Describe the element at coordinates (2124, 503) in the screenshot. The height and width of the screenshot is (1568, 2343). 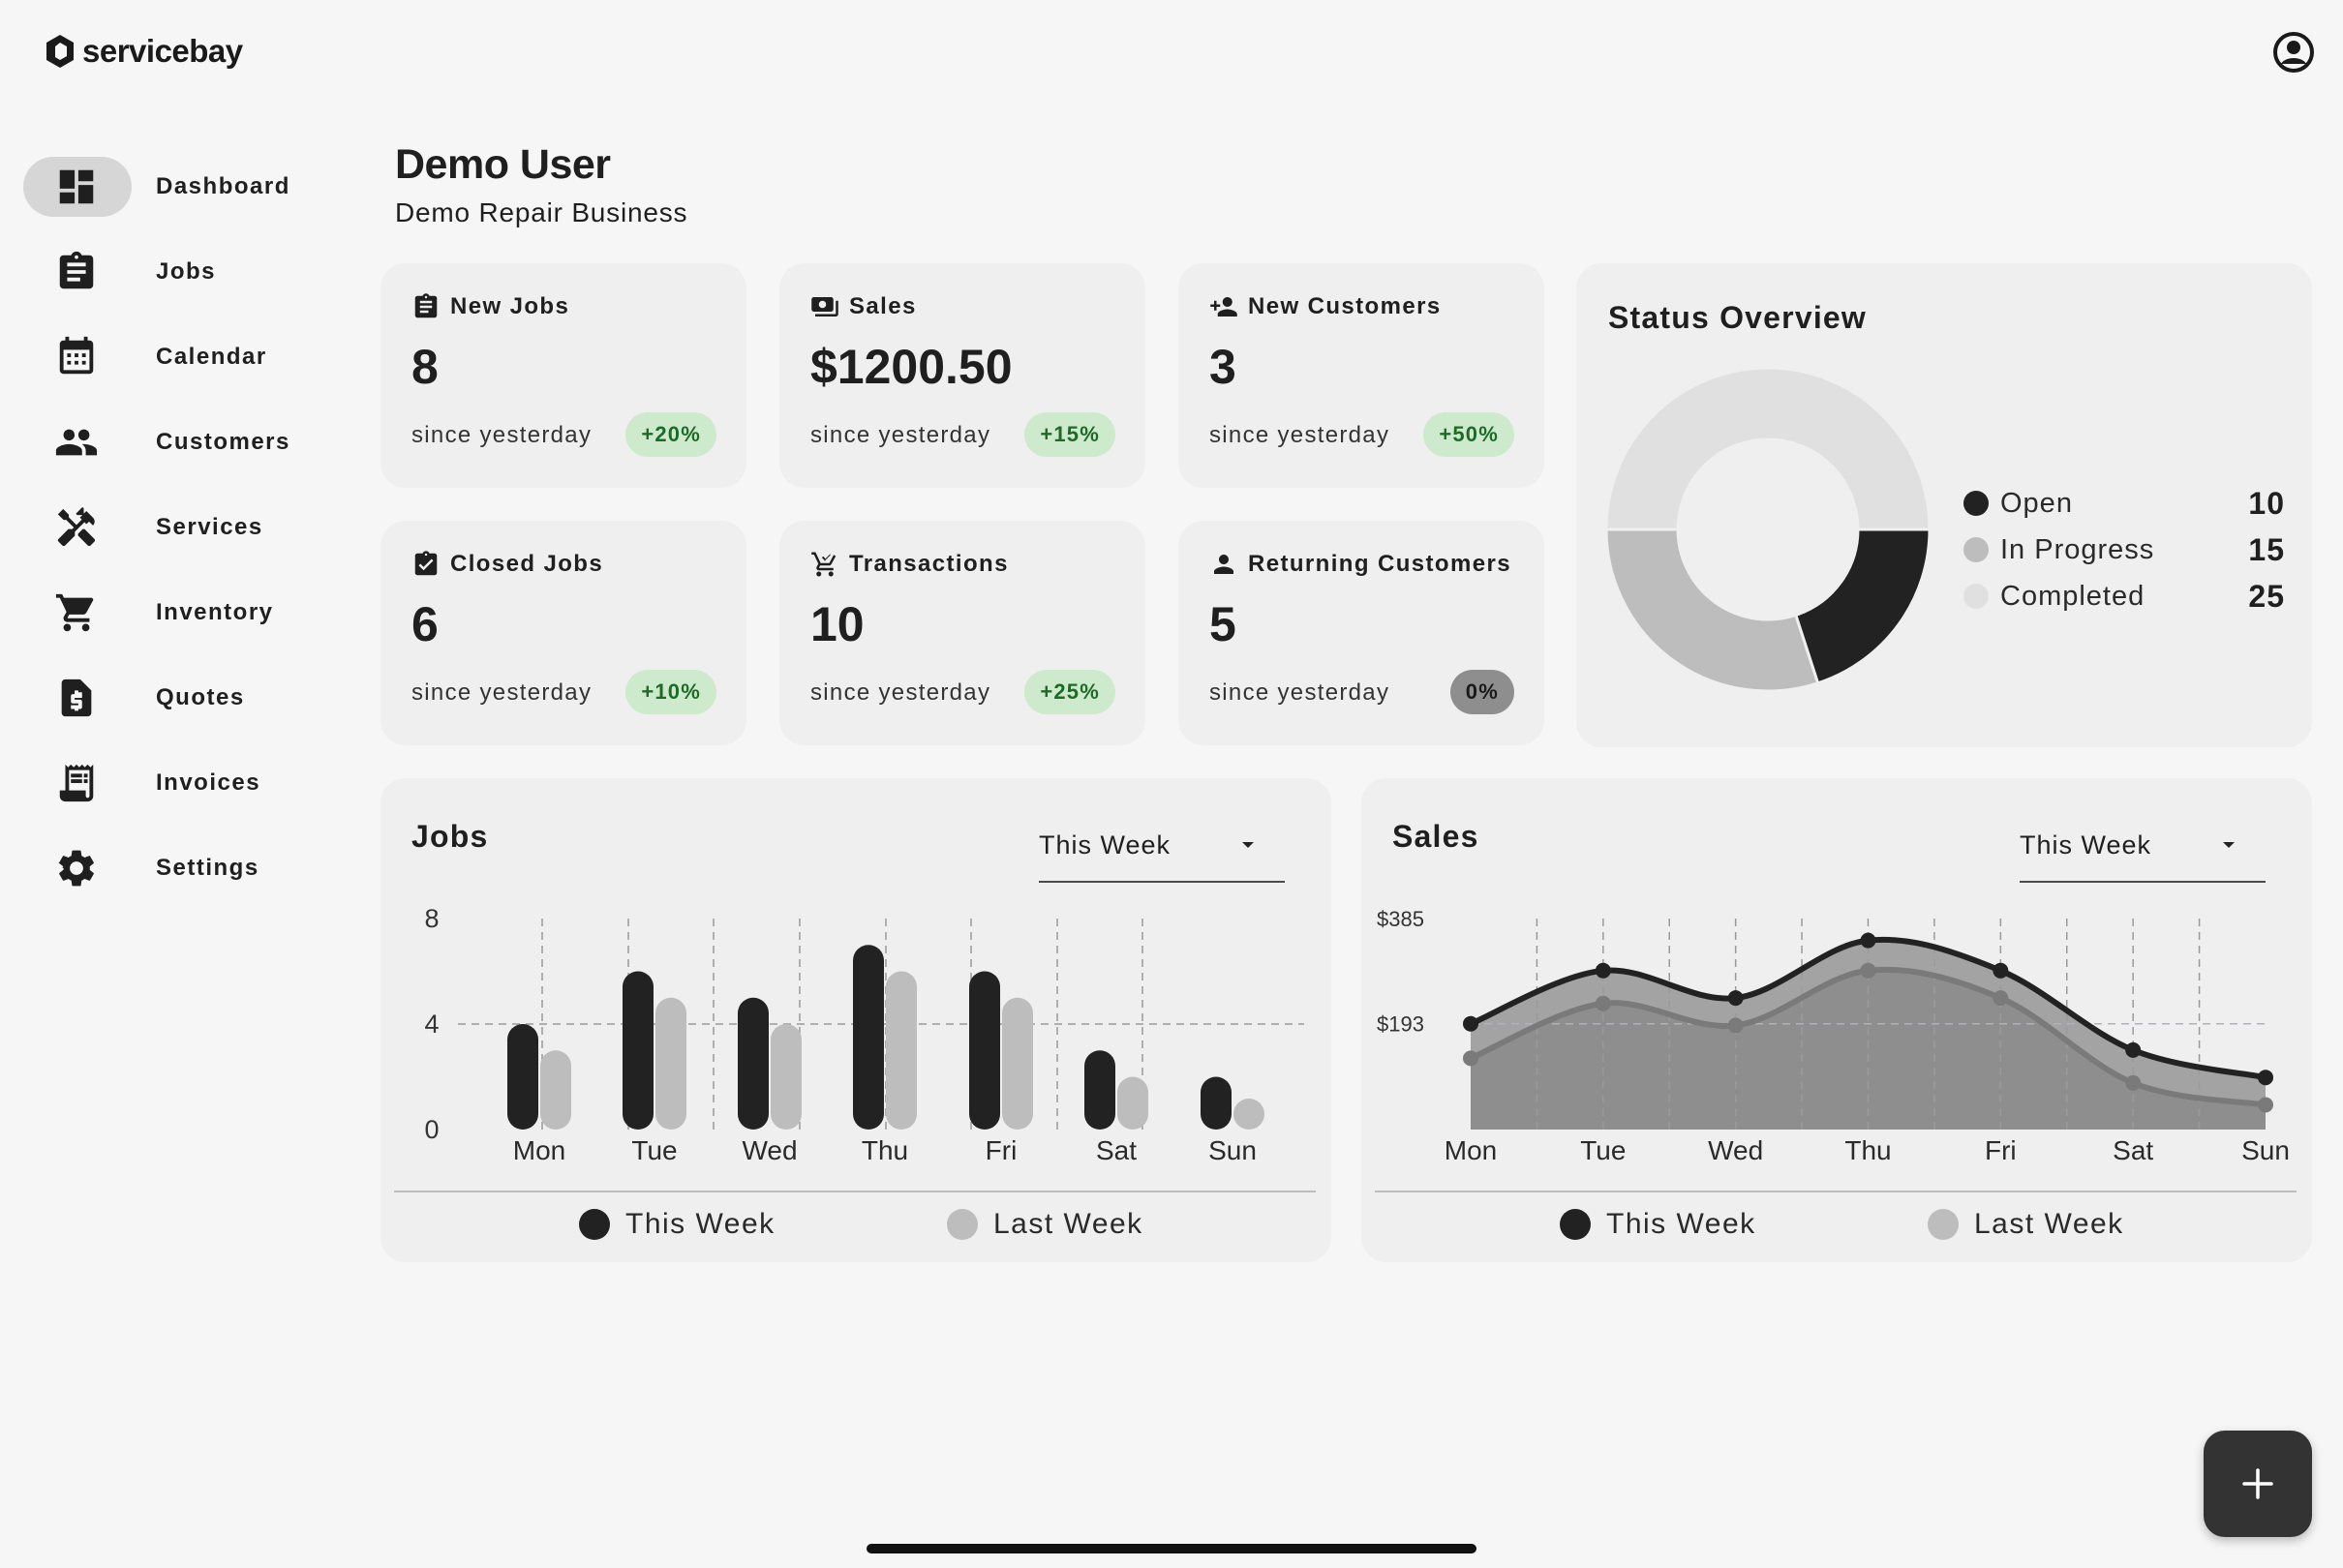
I see `legend-row-open: Open 10` at that location.